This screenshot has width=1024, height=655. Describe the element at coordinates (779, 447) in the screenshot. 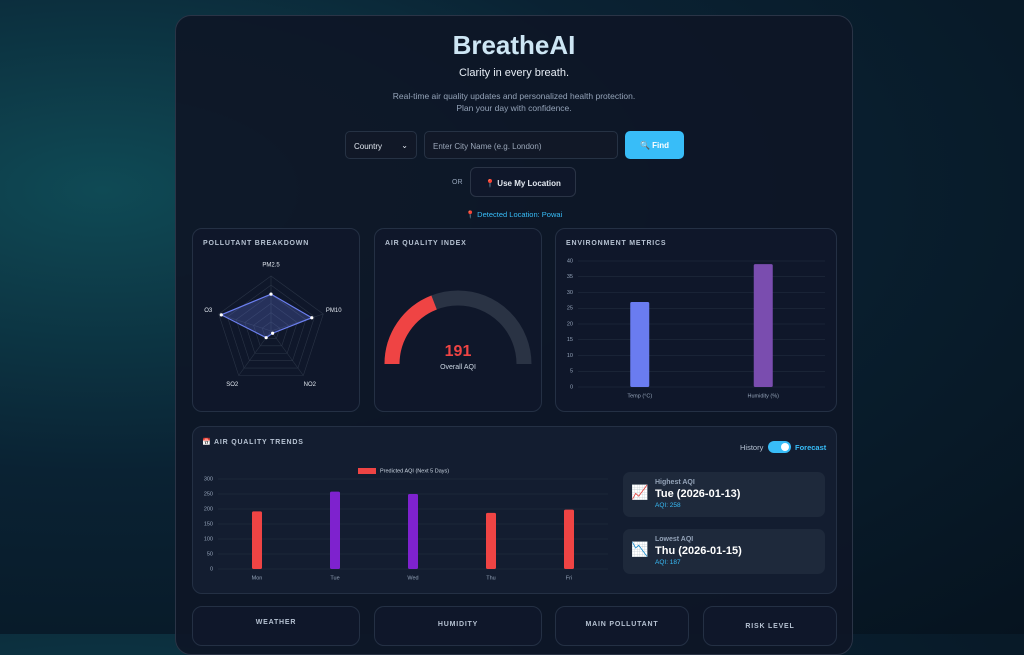

I see `toggle-switch` at that location.